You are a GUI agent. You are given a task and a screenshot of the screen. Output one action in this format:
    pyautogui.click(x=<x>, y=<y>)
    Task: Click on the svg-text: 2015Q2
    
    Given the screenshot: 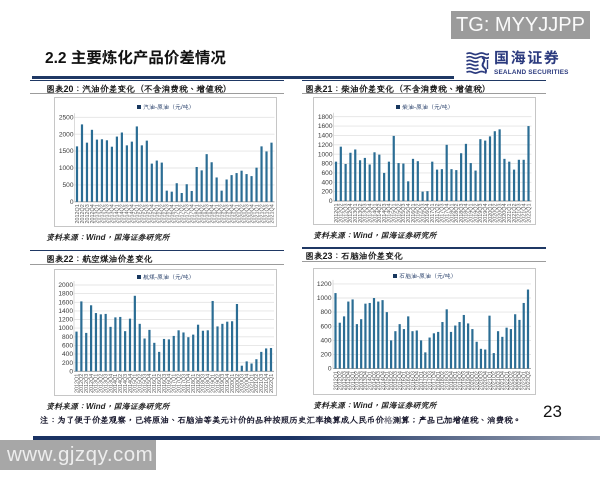 What is the action you would take?
    pyautogui.click(x=142, y=213)
    